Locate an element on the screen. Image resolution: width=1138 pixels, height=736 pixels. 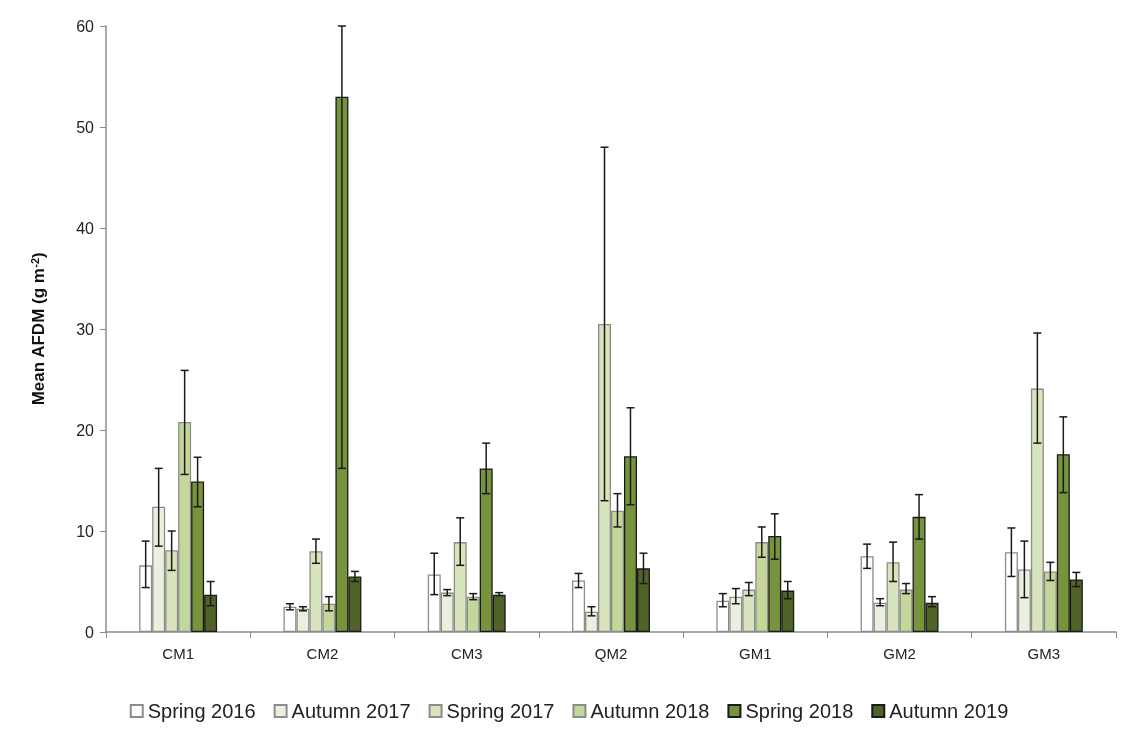
x-tick-label: GM3 is located at coordinates (1044, 653).